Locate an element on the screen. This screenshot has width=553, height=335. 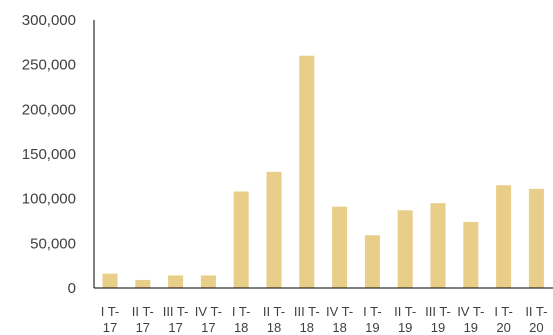
x-tick-label: III T-18 is located at coordinates (307, 319).